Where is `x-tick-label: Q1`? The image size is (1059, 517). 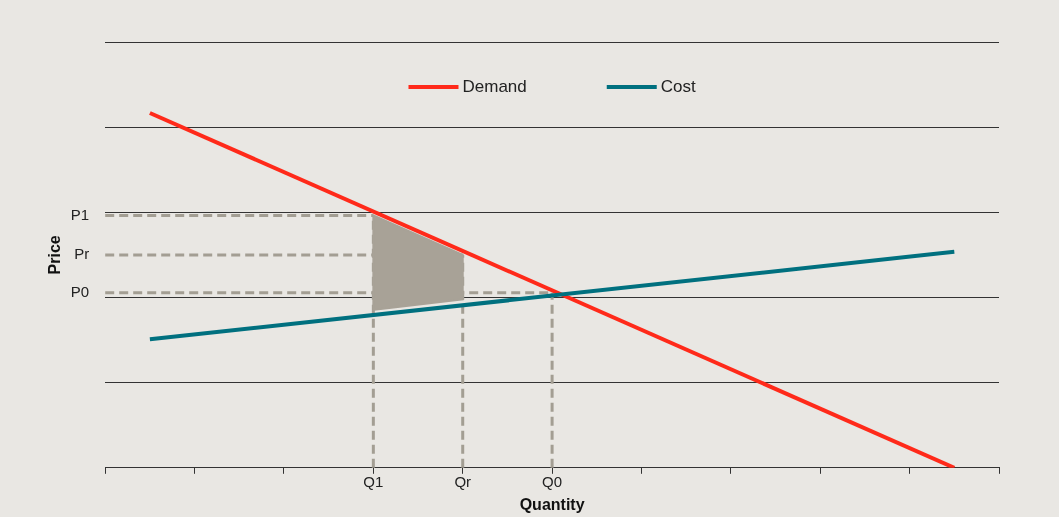 x-tick-label: Q1 is located at coordinates (373, 481).